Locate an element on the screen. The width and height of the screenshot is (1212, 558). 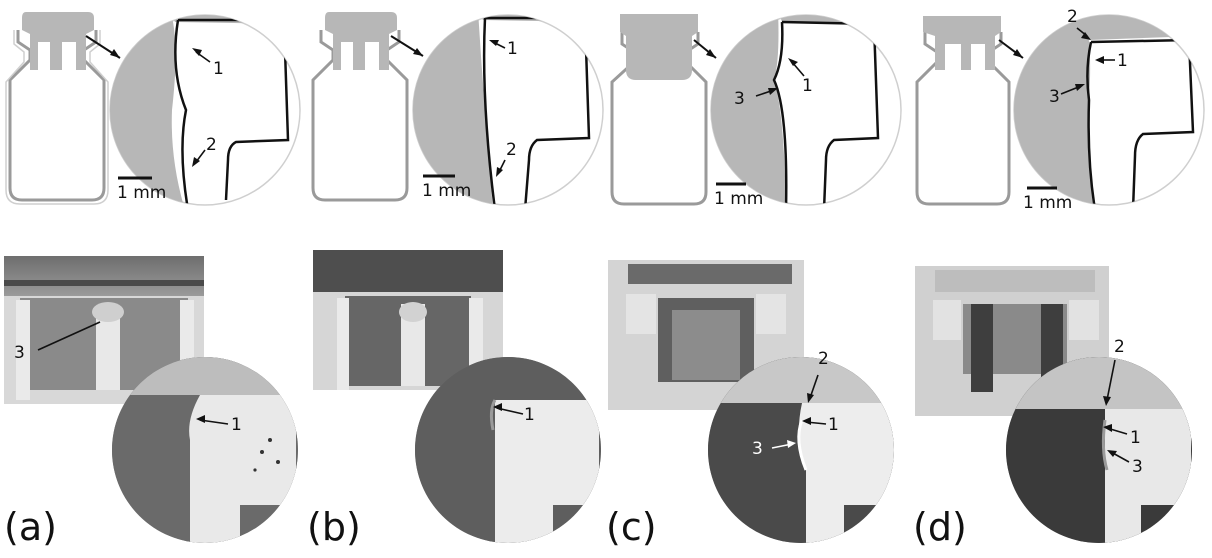
panel-label-c: (c) is located at coordinates (631, 527).